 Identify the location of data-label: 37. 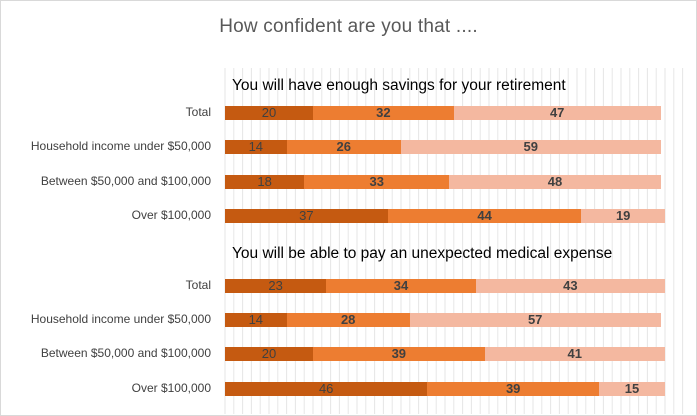
(306, 215).